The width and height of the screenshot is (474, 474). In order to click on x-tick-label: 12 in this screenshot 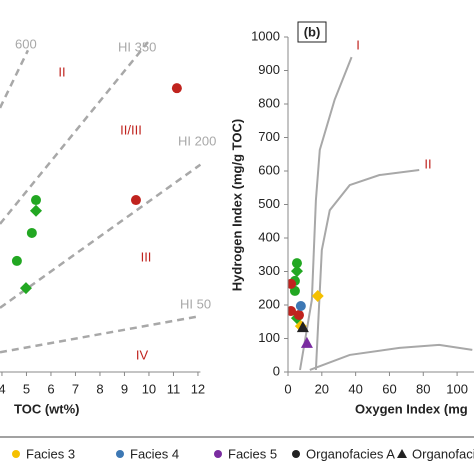, I will do `click(198, 388)`.